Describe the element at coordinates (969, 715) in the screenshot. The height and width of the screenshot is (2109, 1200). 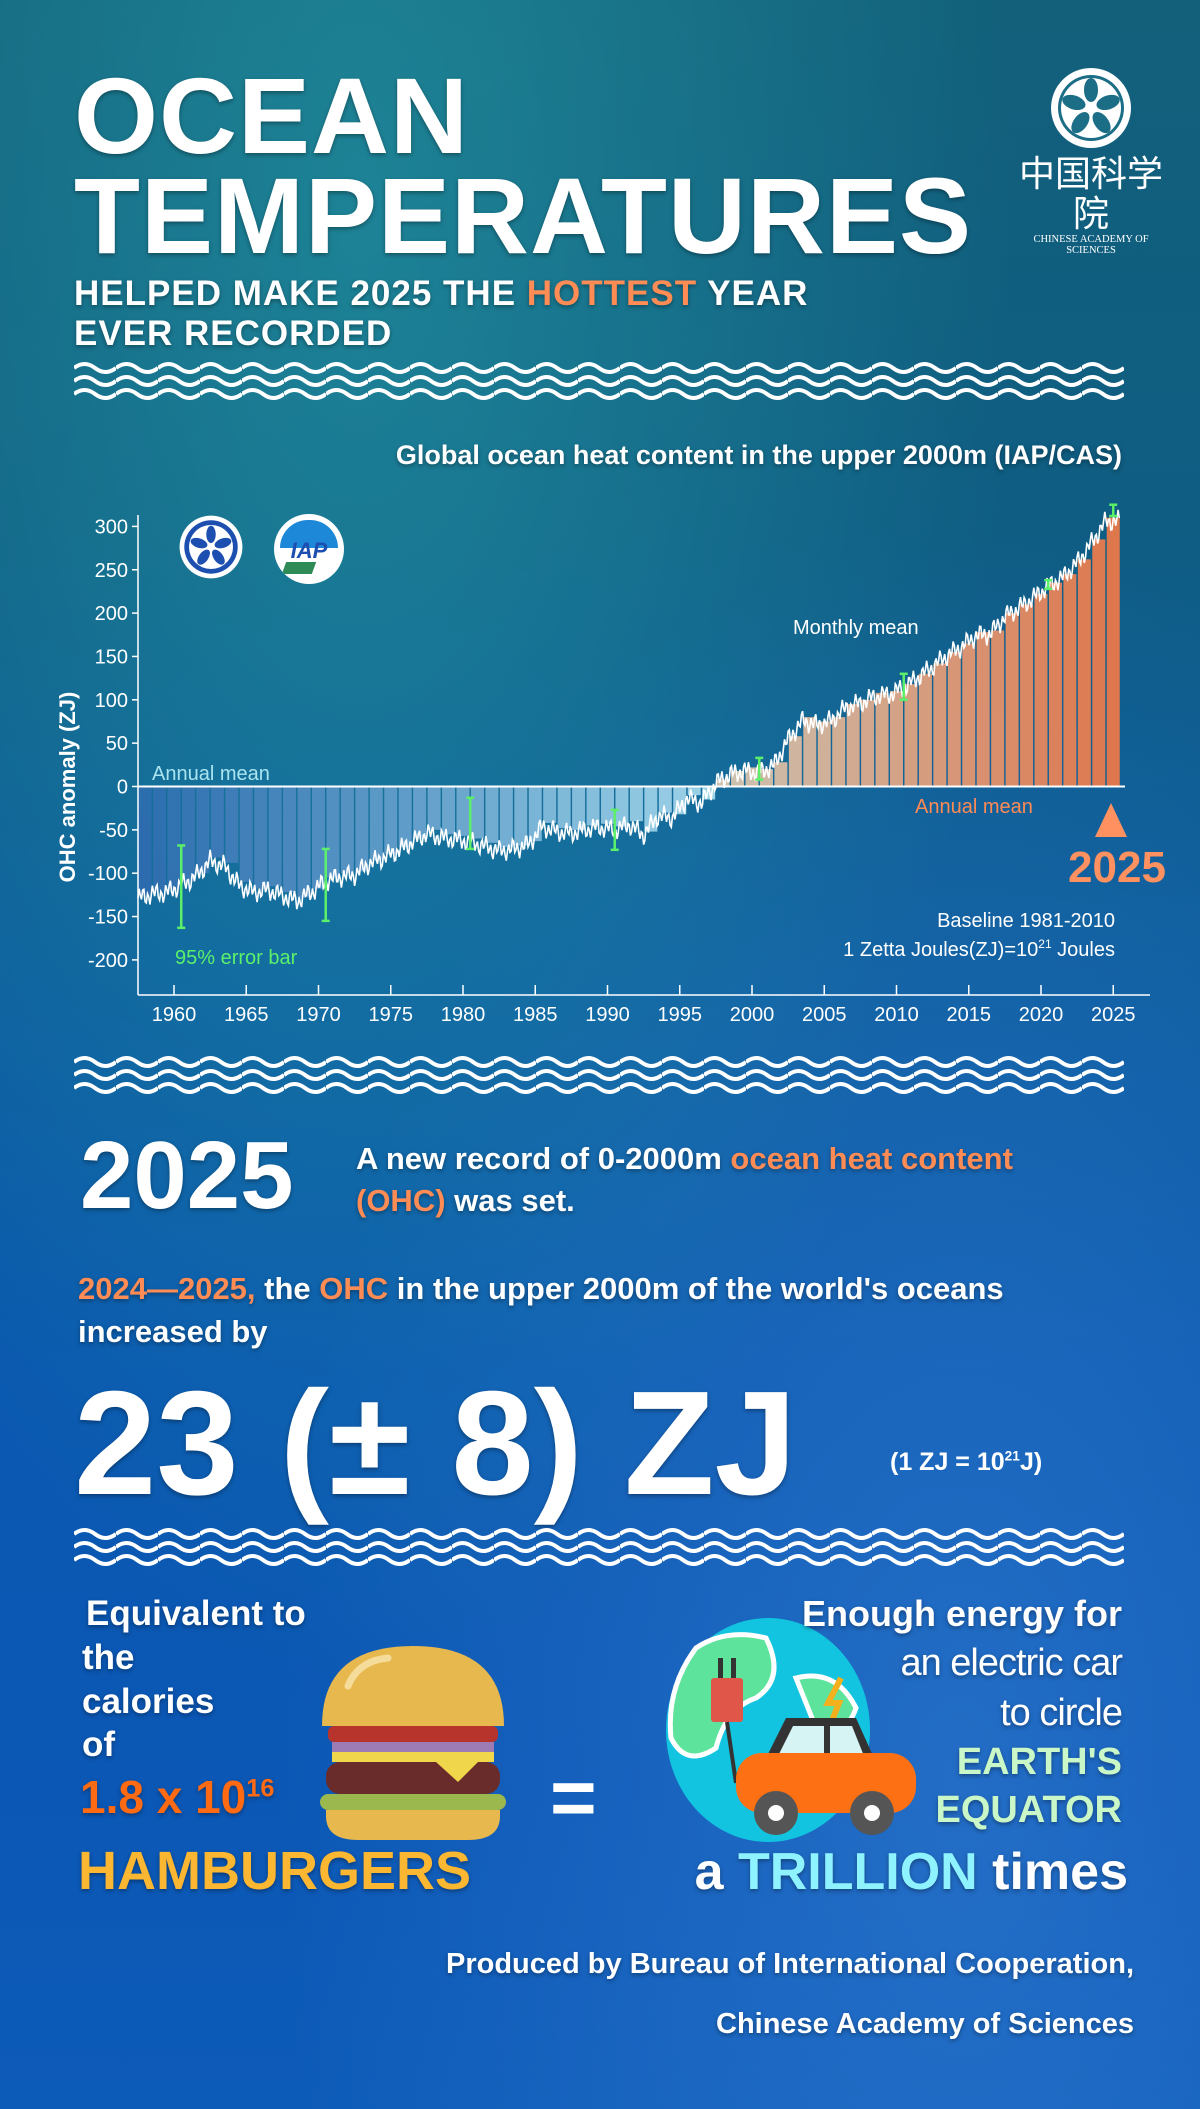
I see `bar-2015` at that location.